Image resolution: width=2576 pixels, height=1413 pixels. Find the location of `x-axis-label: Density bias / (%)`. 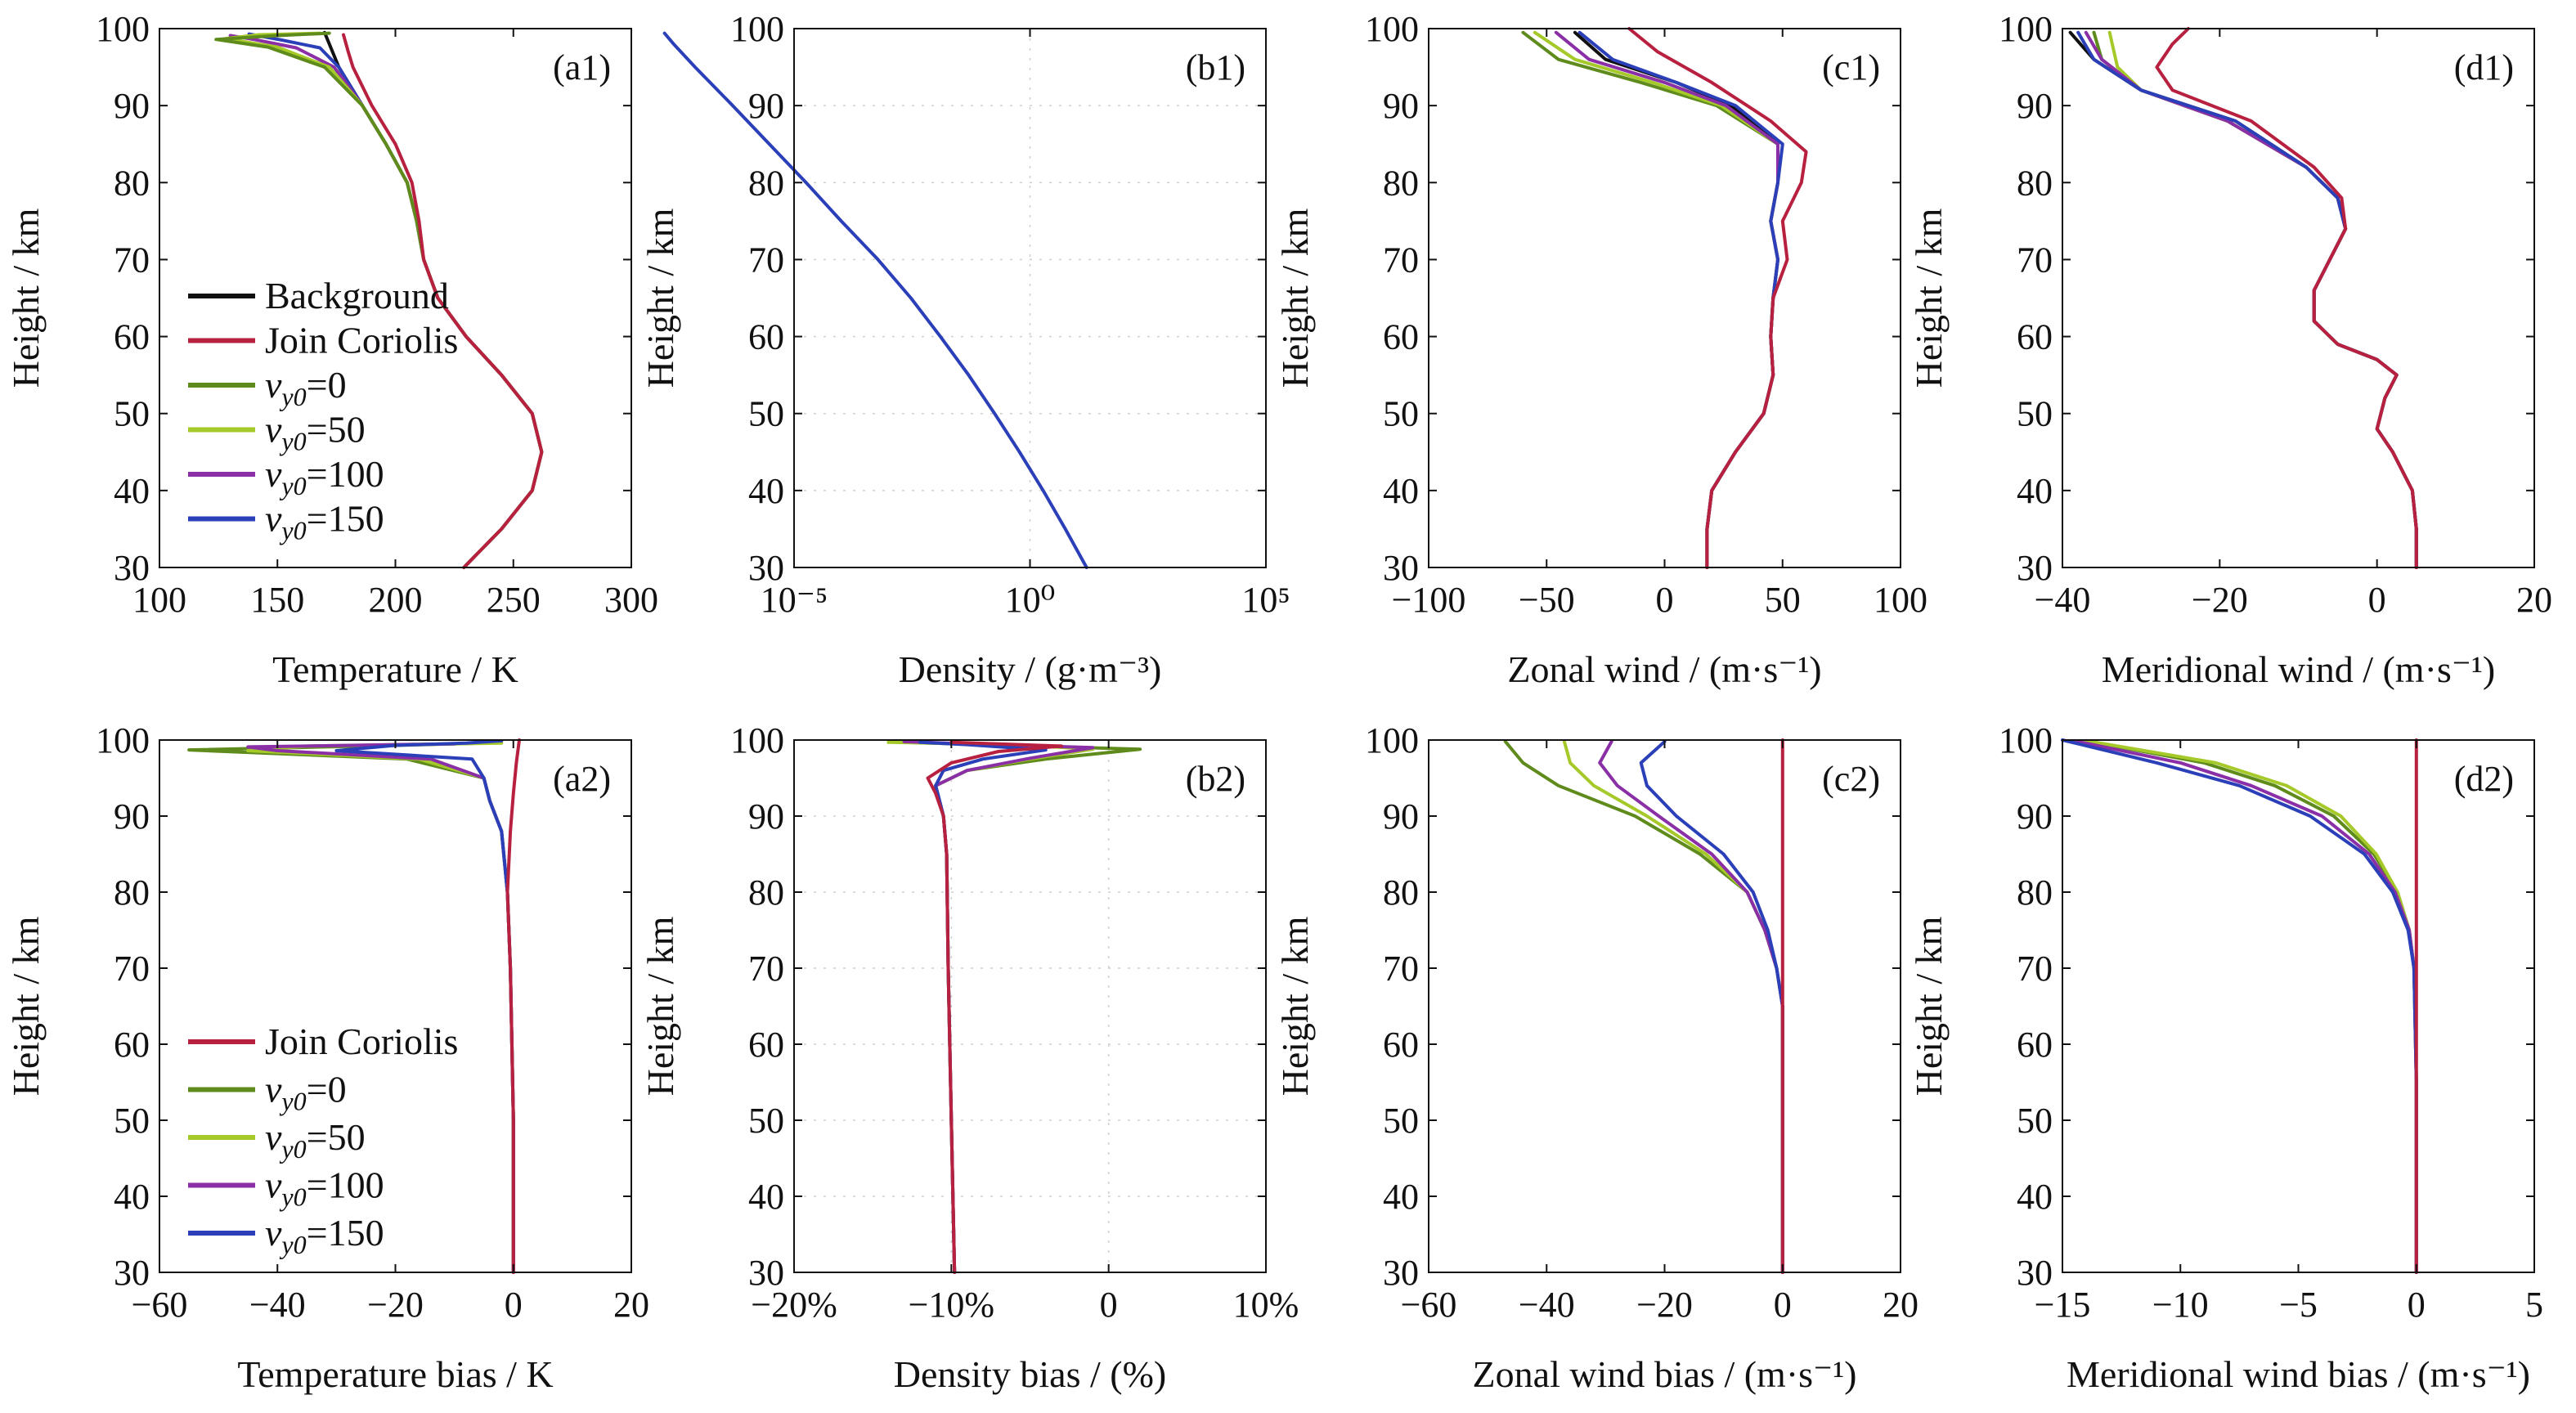

x-axis-label: Density bias / (%) is located at coordinates (1030, 1374).